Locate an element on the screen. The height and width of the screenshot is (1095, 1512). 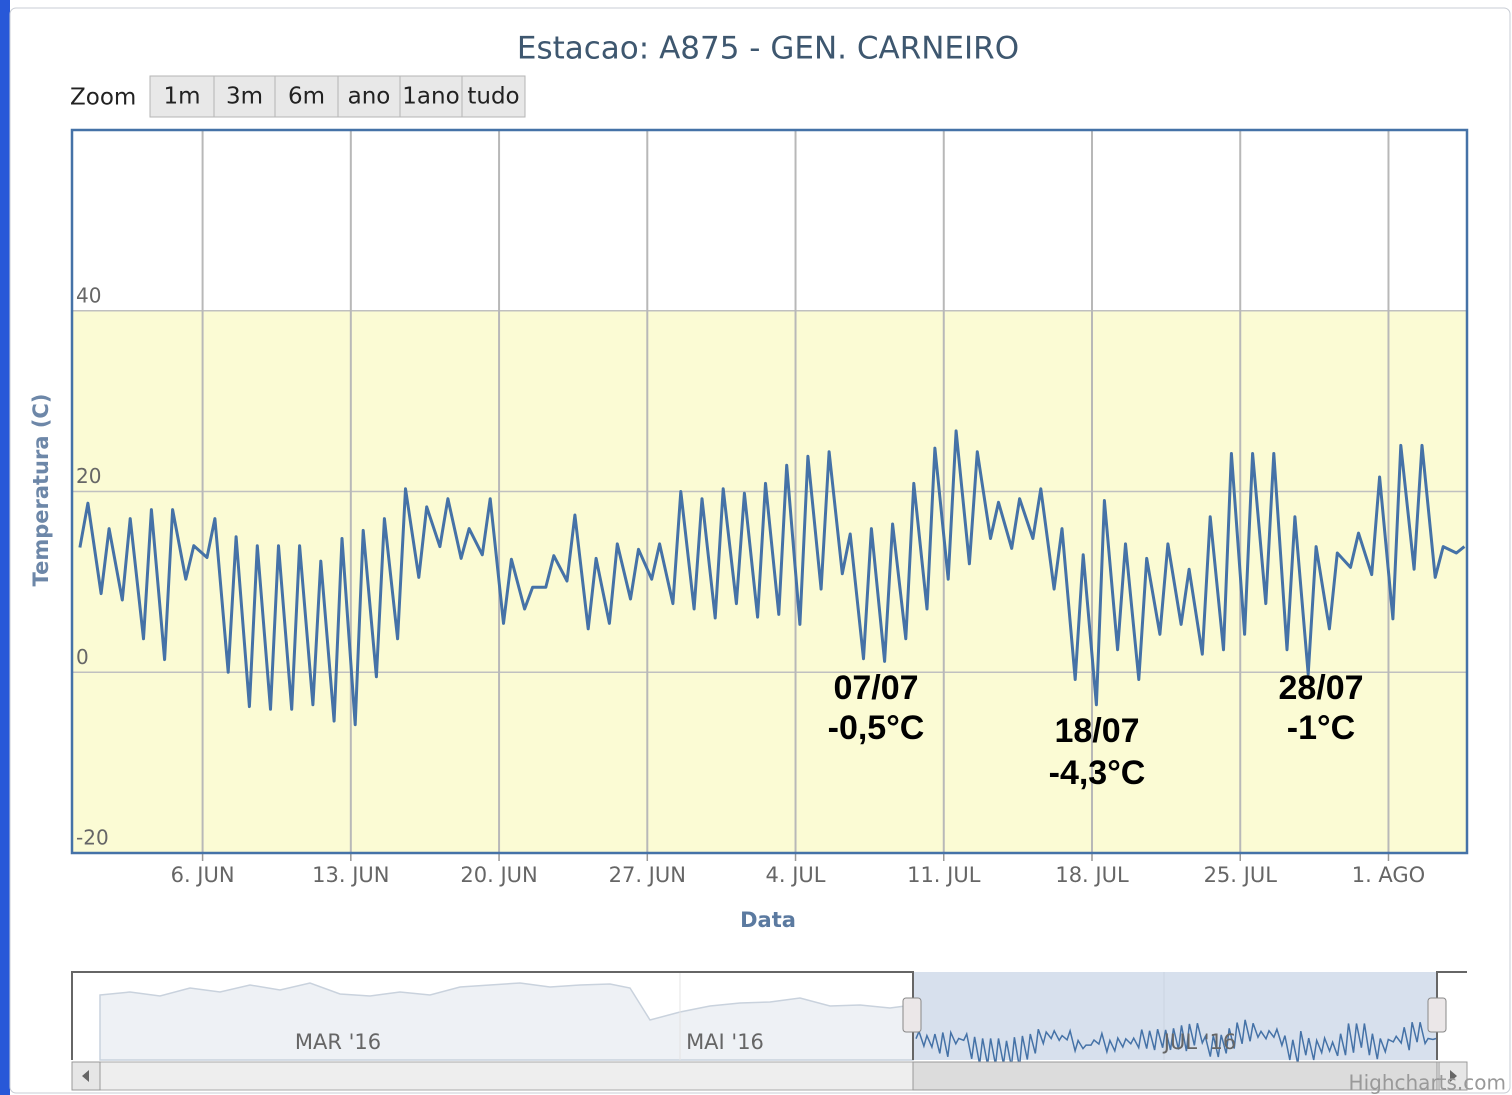
x-tick-label: 25. JUL is located at coordinates (1241, 875).